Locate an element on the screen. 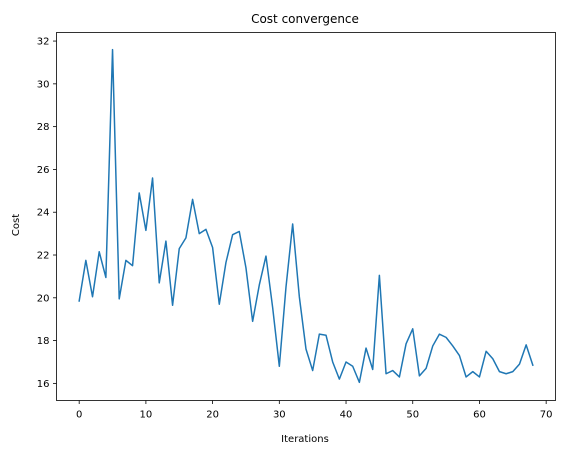  y-tick-label: 24 is located at coordinates (43, 213).